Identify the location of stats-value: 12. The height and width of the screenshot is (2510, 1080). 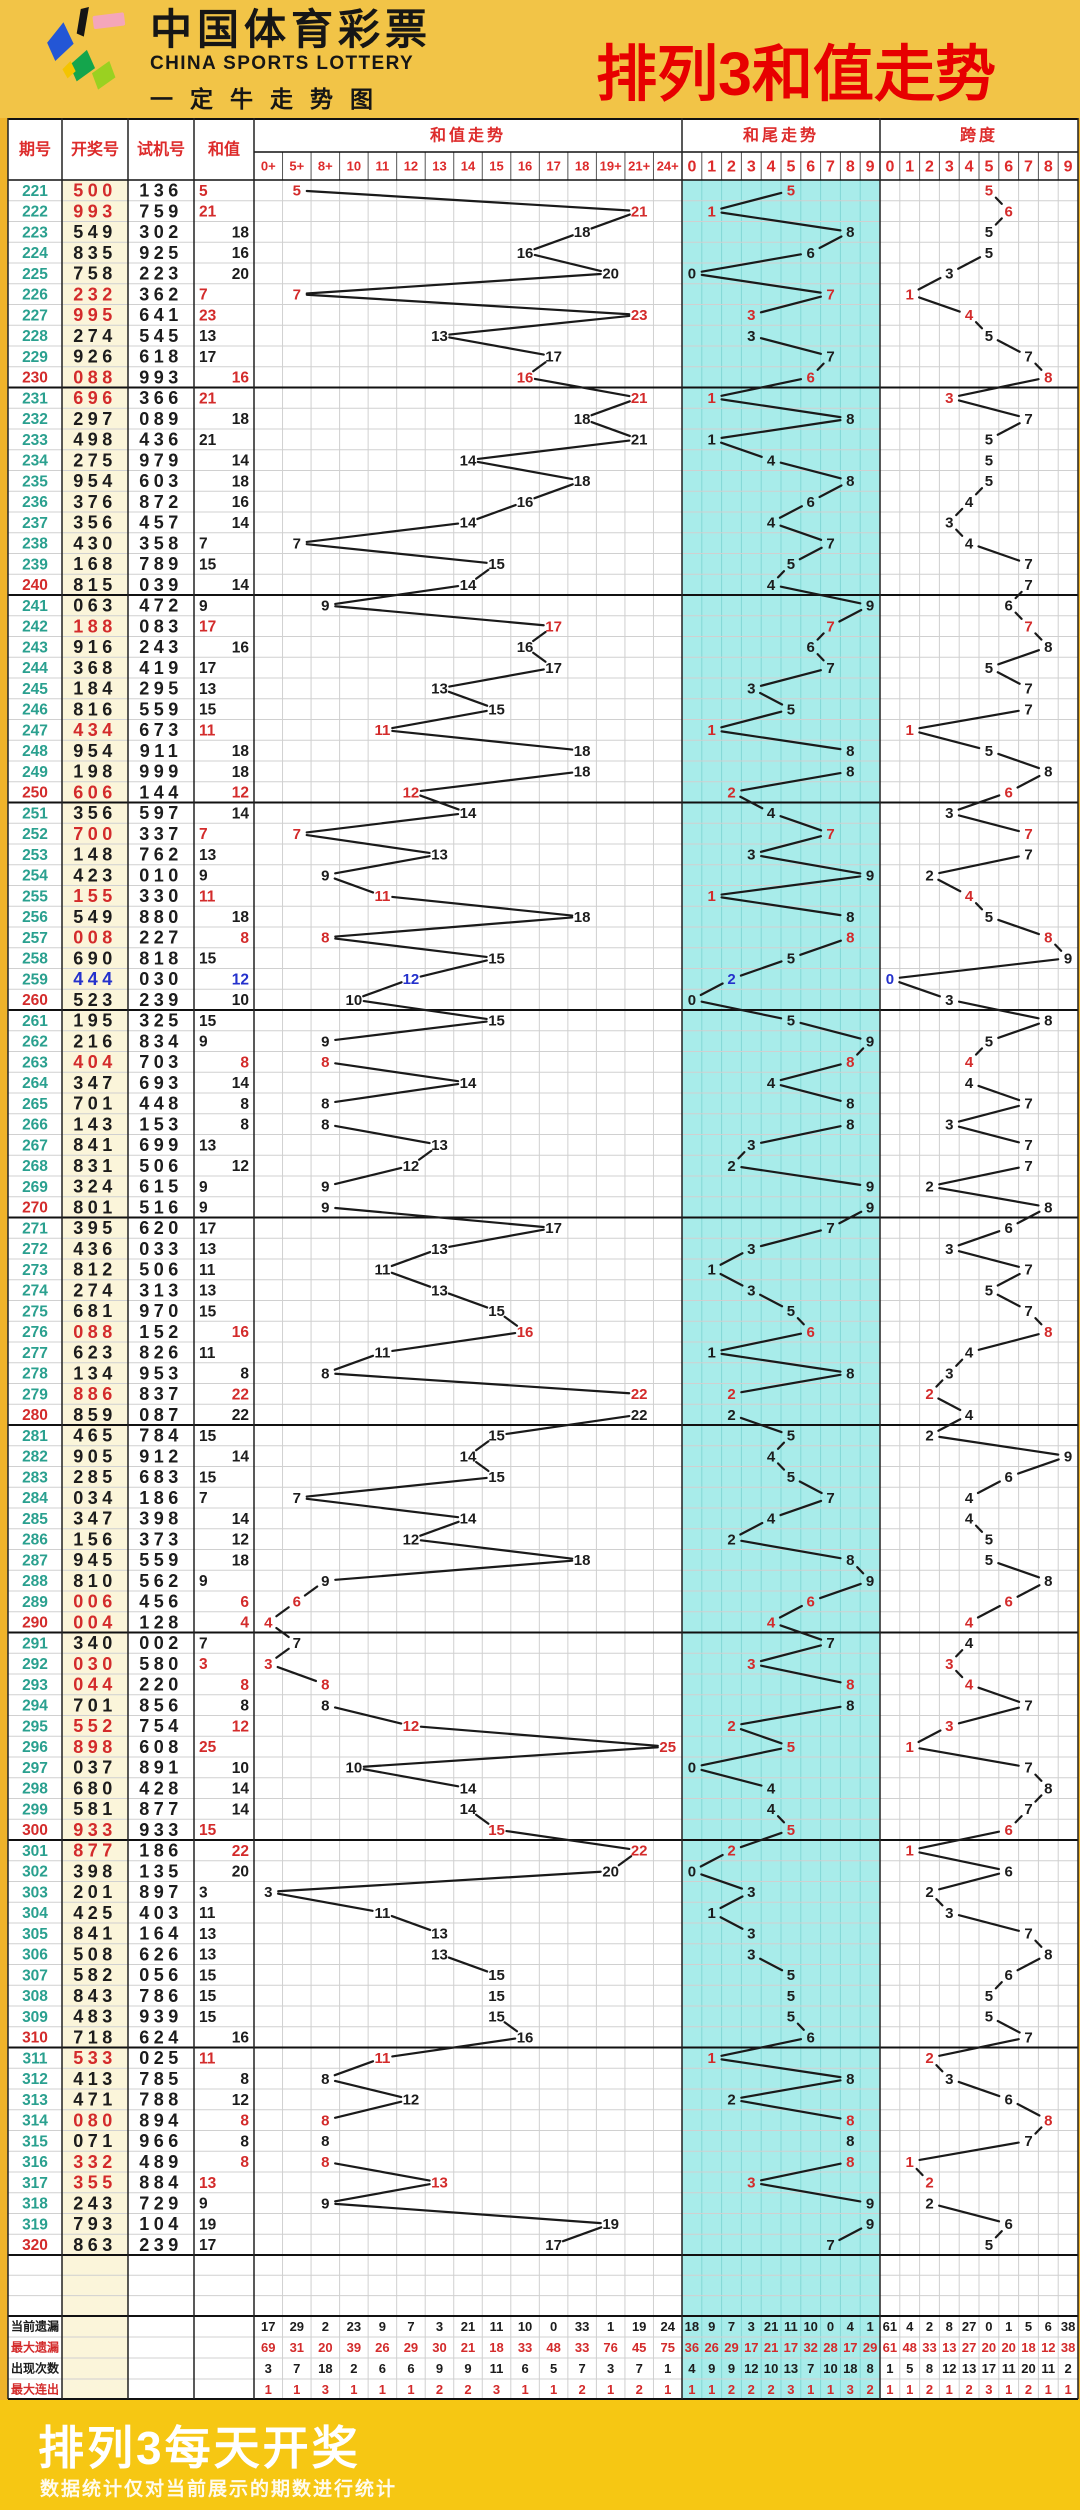
(751, 2368).